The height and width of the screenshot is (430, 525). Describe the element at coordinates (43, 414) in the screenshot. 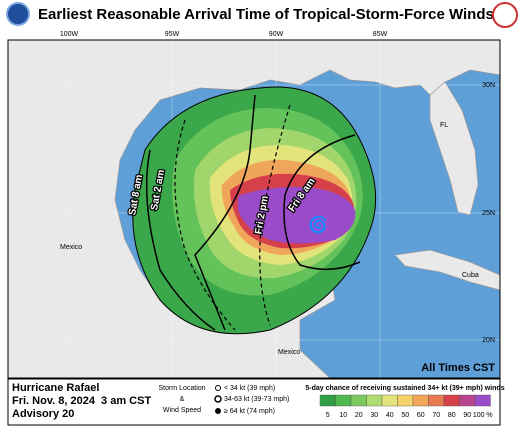

I see `advisory: Advisory 20` at that location.